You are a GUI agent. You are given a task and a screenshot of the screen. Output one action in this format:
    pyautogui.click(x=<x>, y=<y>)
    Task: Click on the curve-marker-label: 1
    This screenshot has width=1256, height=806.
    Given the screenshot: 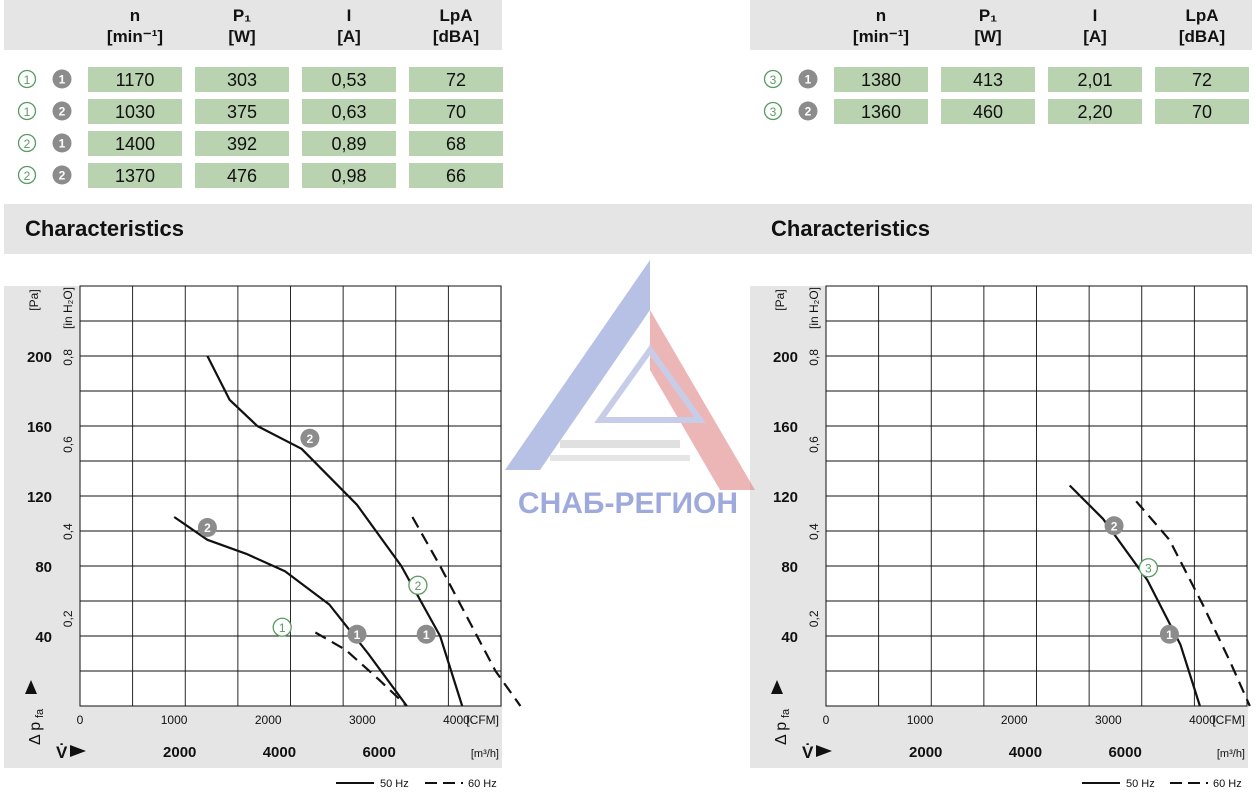 What is the action you would take?
    pyautogui.click(x=1169, y=635)
    